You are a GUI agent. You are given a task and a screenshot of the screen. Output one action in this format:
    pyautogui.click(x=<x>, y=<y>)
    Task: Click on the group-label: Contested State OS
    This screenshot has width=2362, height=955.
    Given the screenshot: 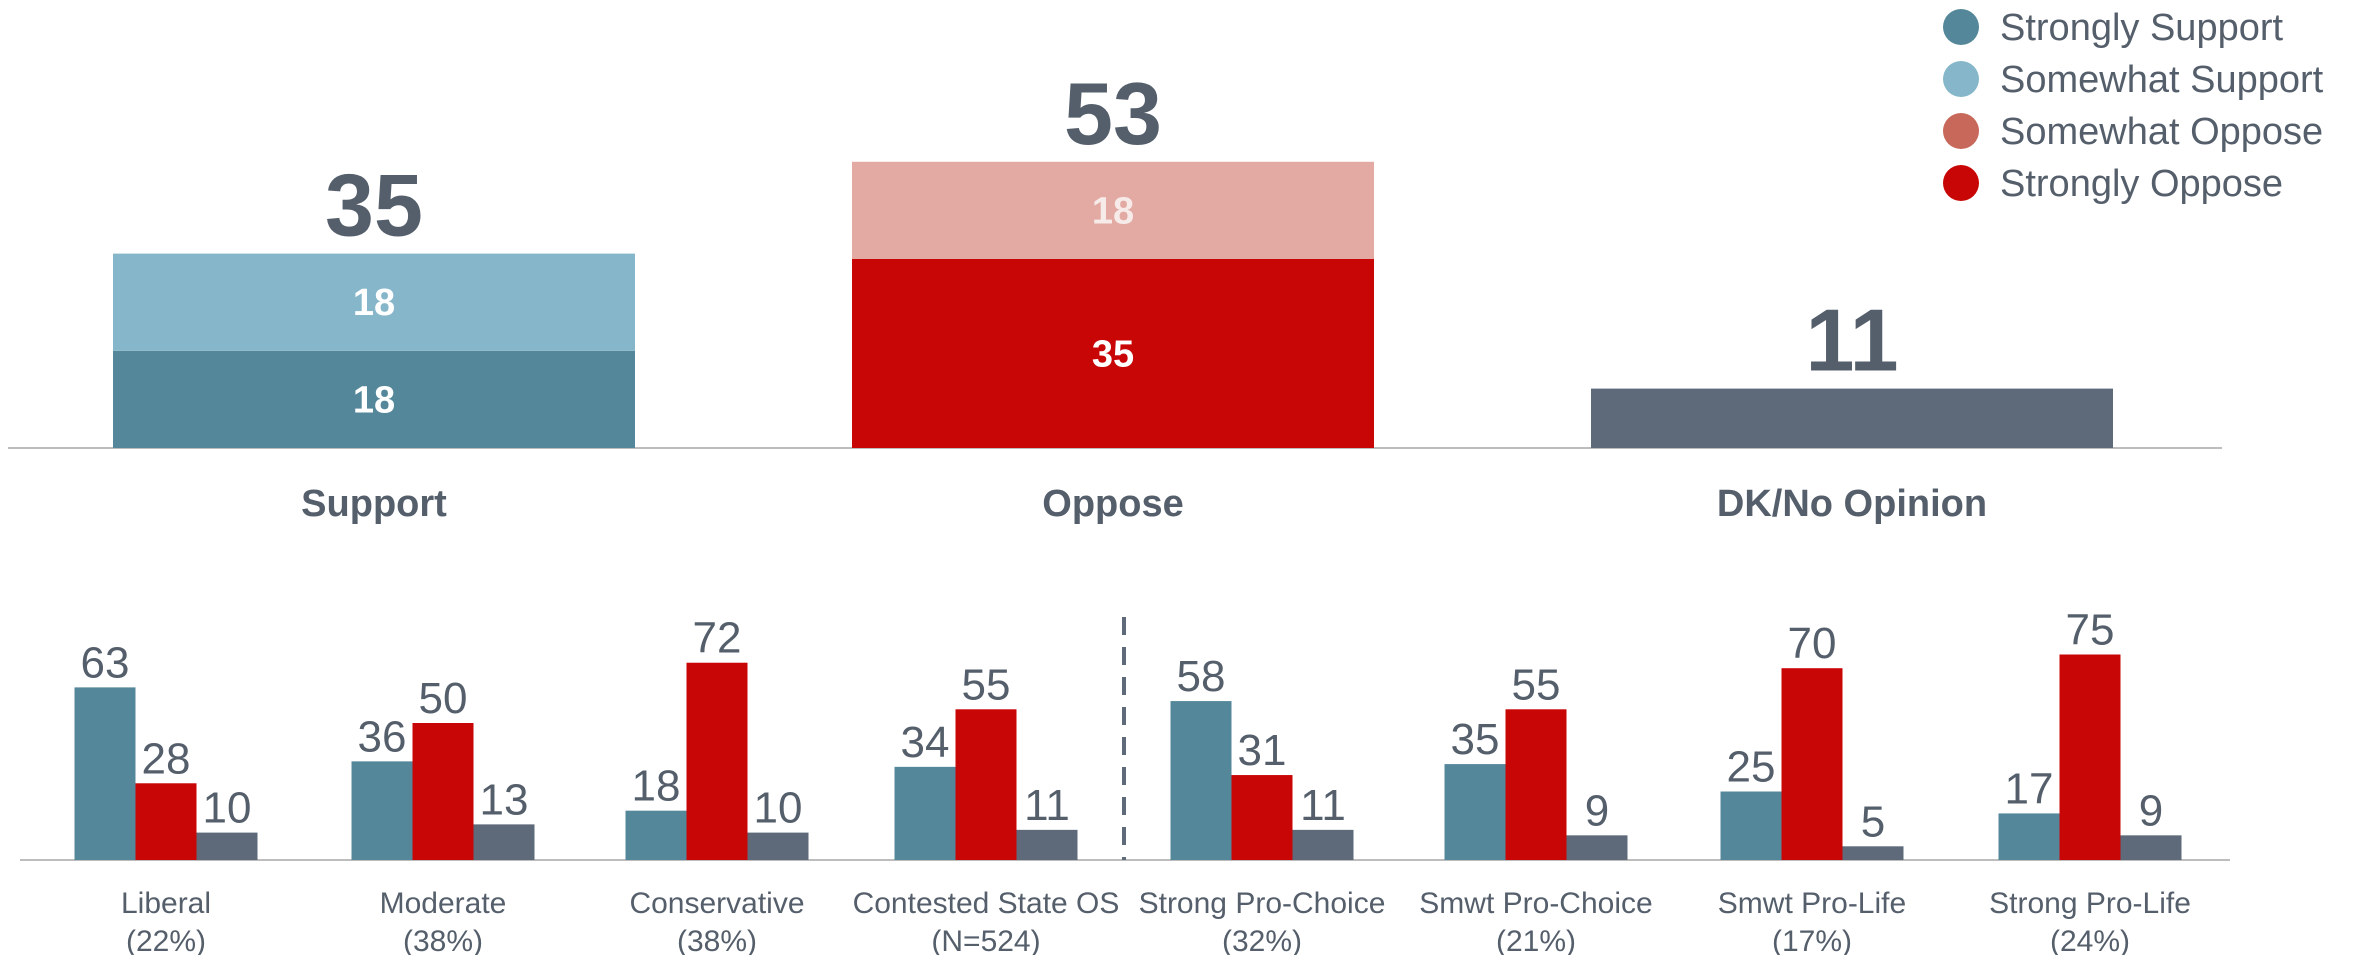 What is the action you would take?
    pyautogui.click(x=986, y=903)
    